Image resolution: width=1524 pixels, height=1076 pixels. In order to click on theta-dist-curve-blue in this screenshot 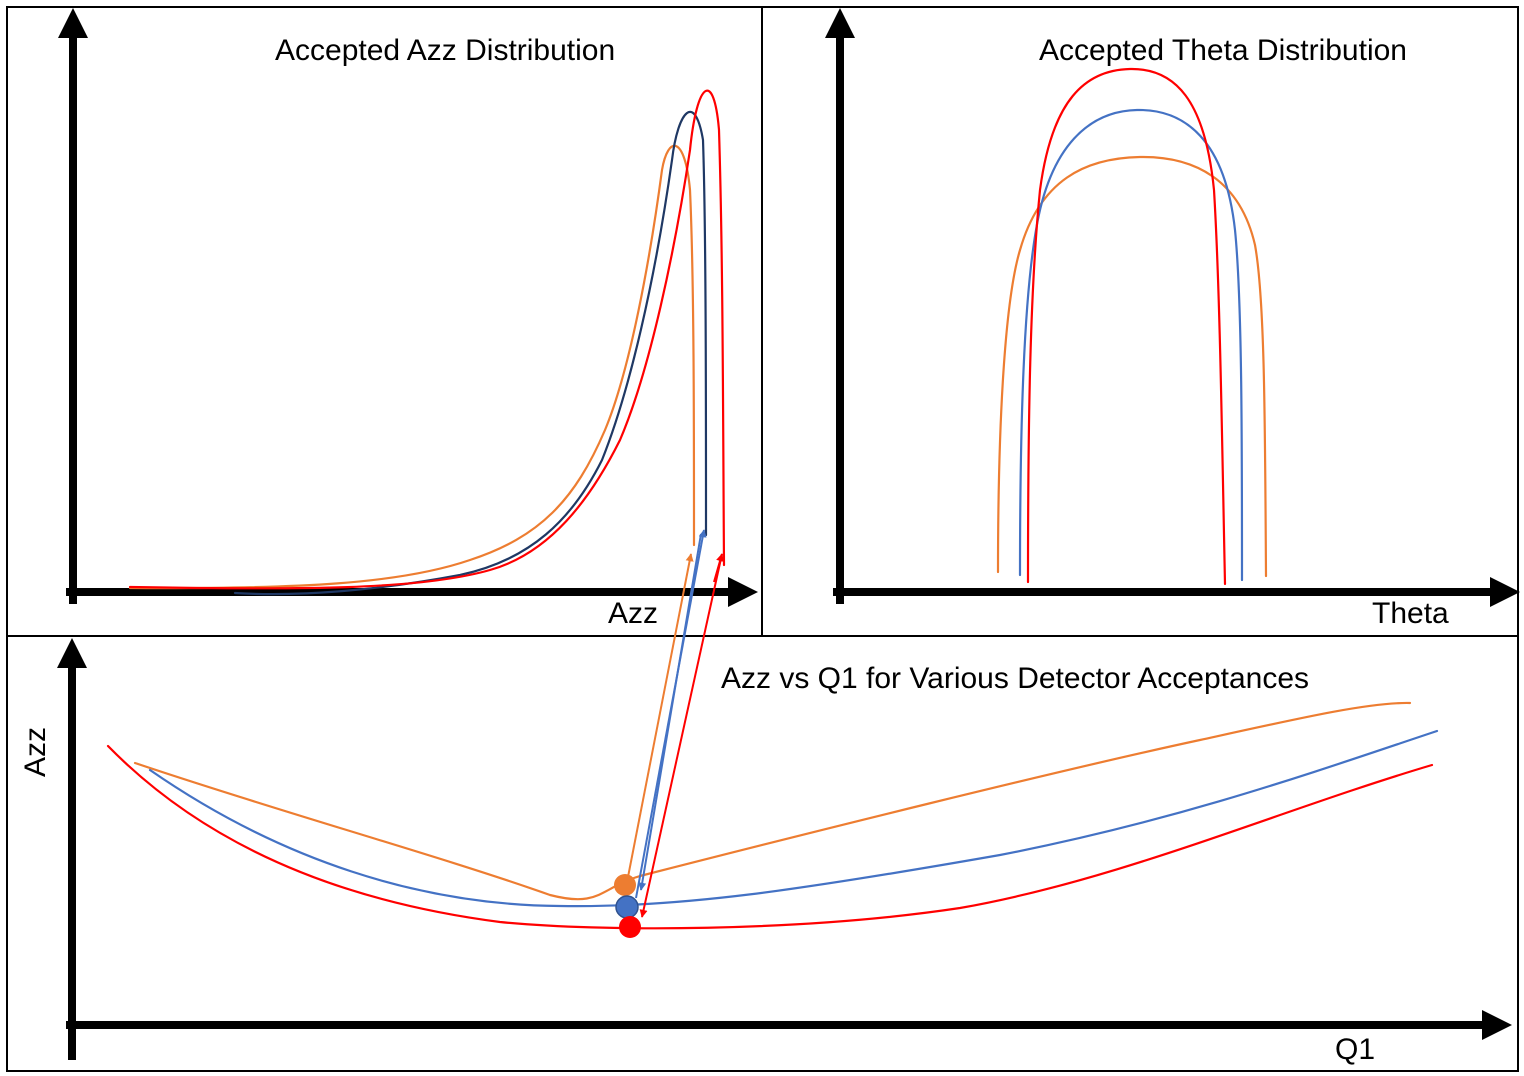, I will do `click(1131, 345)`.